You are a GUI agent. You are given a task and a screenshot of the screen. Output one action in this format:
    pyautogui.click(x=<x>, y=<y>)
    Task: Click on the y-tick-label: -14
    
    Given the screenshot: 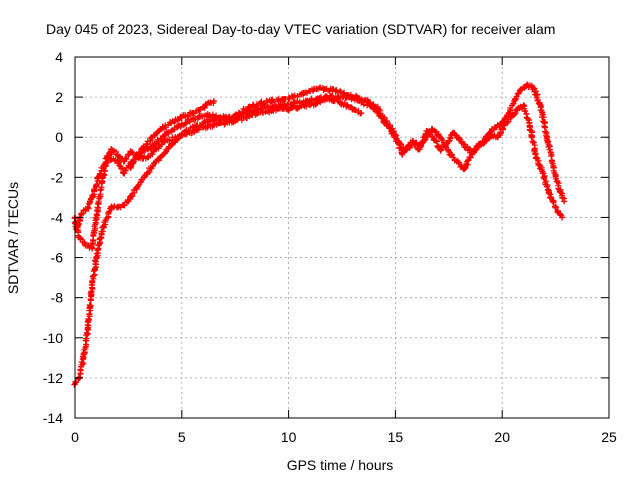 What is the action you would take?
    pyautogui.click(x=53, y=418)
    